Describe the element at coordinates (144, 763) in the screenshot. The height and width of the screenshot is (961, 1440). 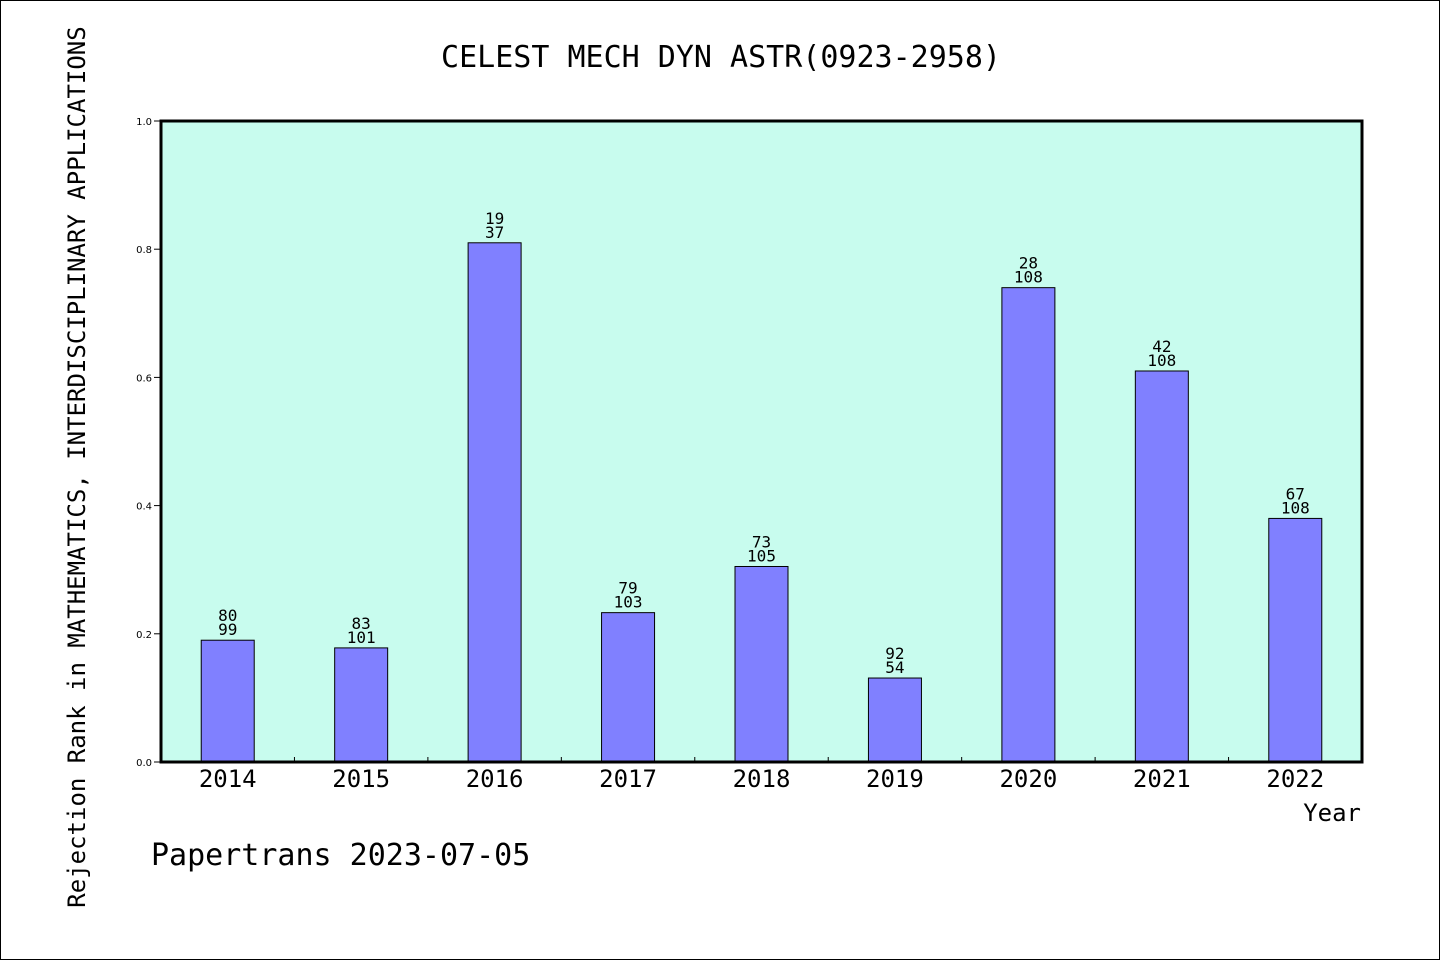
I see `y-tick-label: 0.0` at that location.